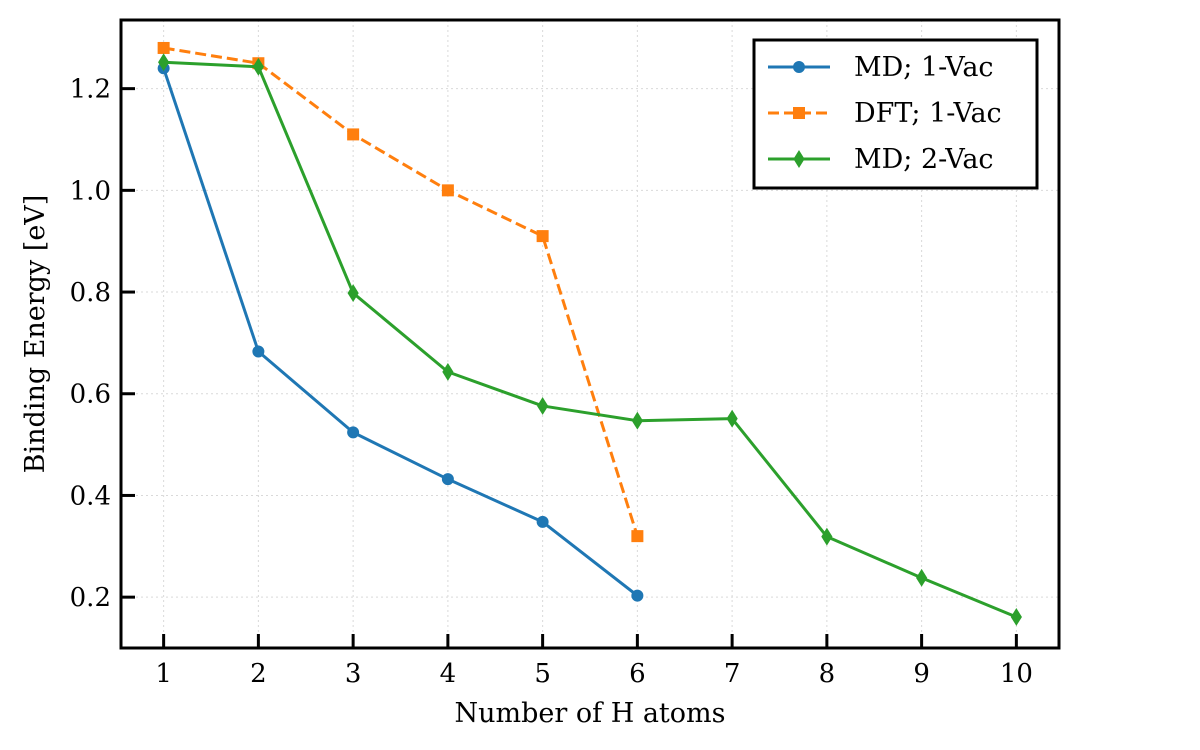 The image size is (1200, 750). Describe the element at coordinates (590, 713) in the screenshot. I see `x-axis-label: Number of H atoms` at that location.